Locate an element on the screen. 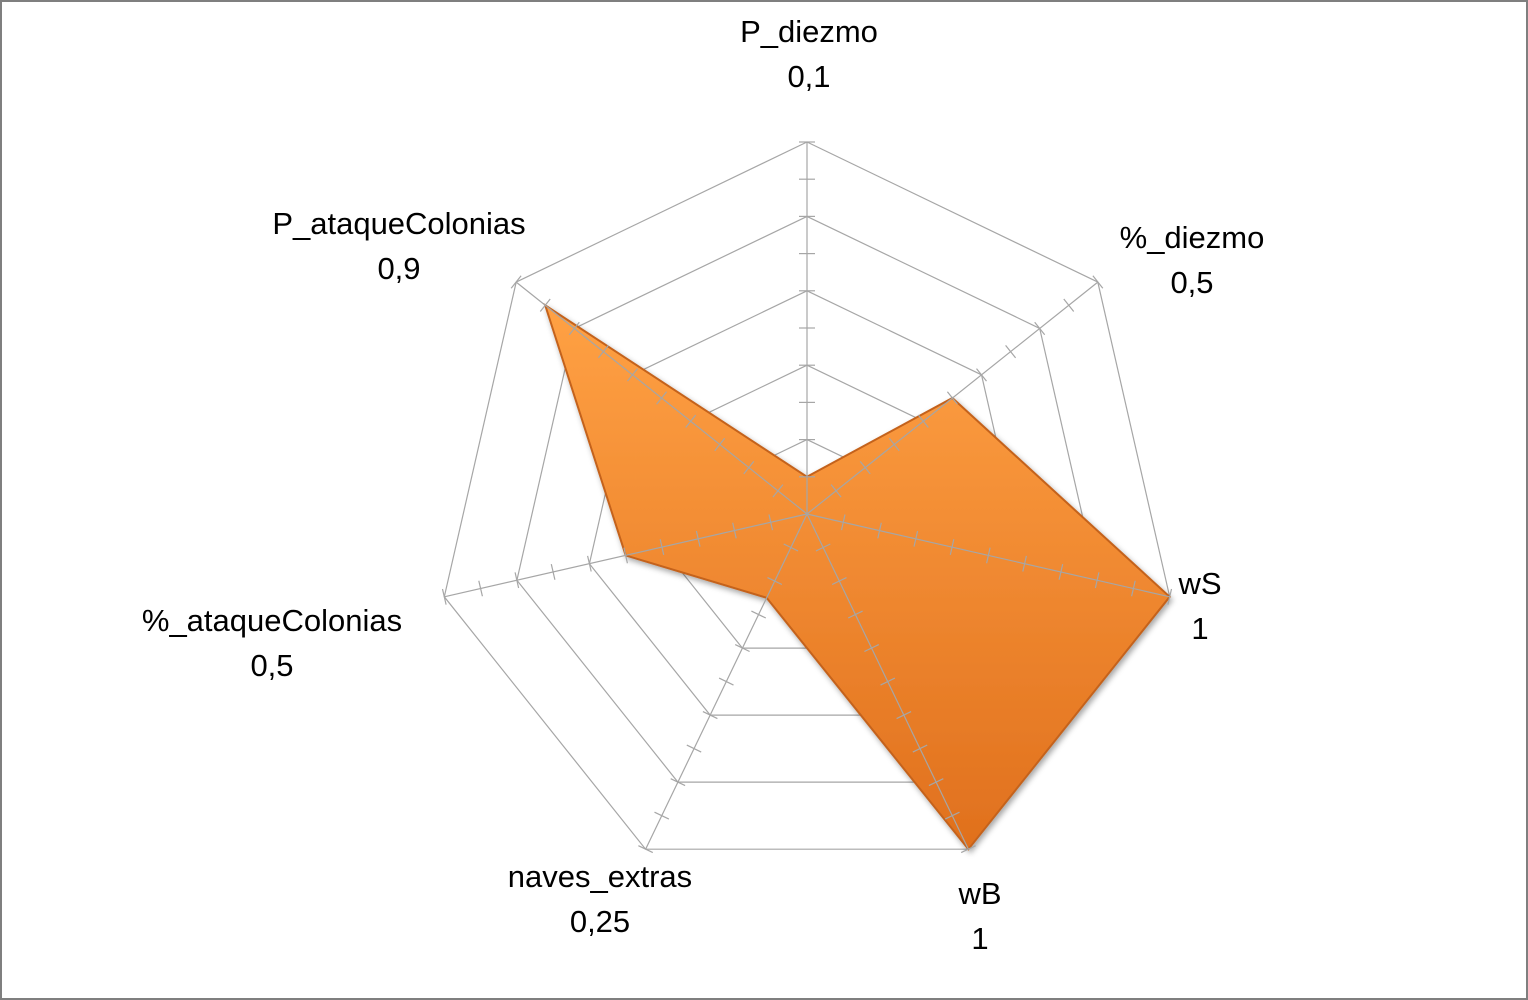  category-label: P_diezmo is located at coordinates (809, 31).